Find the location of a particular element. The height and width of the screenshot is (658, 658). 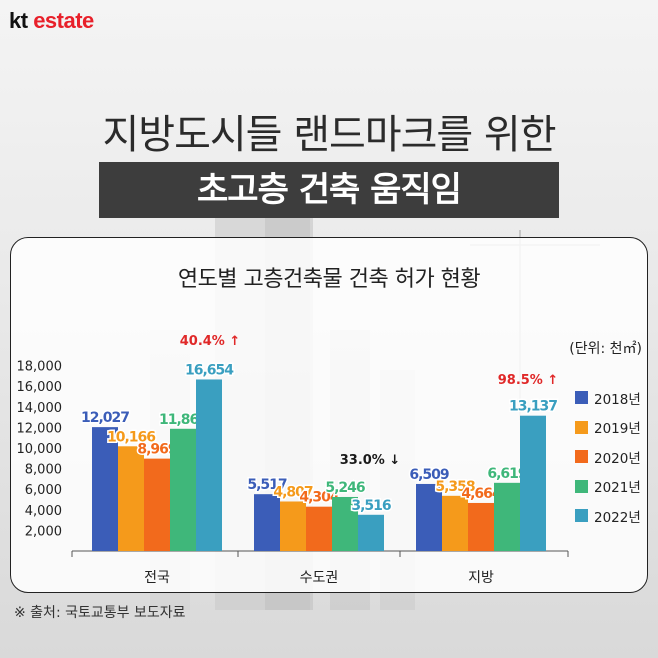

category-label: 수도권 is located at coordinates (319, 578).